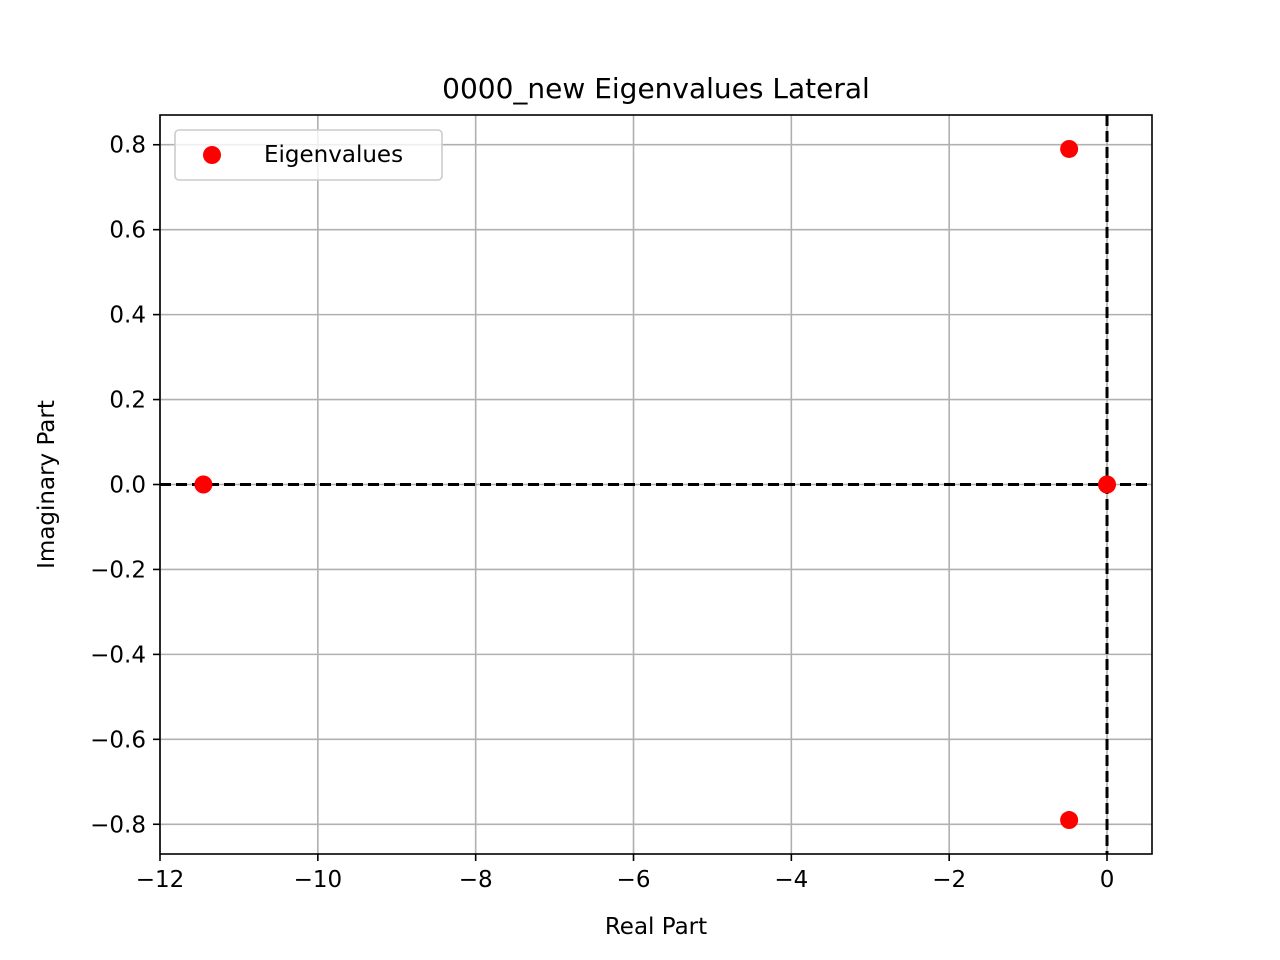 The width and height of the screenshot is (1280, 960). What do you see at coordinates (118, 740) in the screenshot?
I see `y-tick-label: −0.6` at bounding box center [118, 740].